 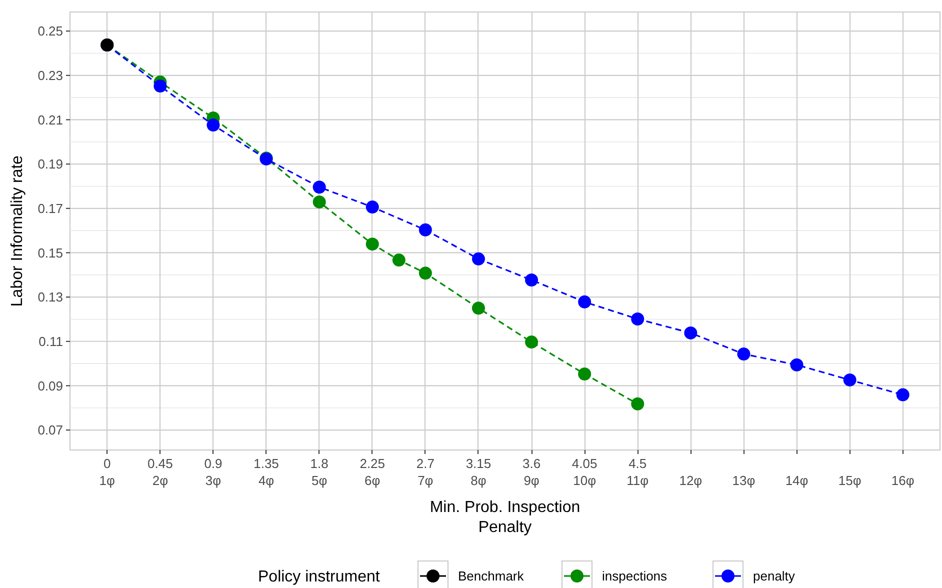 What do you see at coordinates (426, 480) in the screenshot?
I see `x2-tick-label: 7φ` at bounding box center [426, 480].